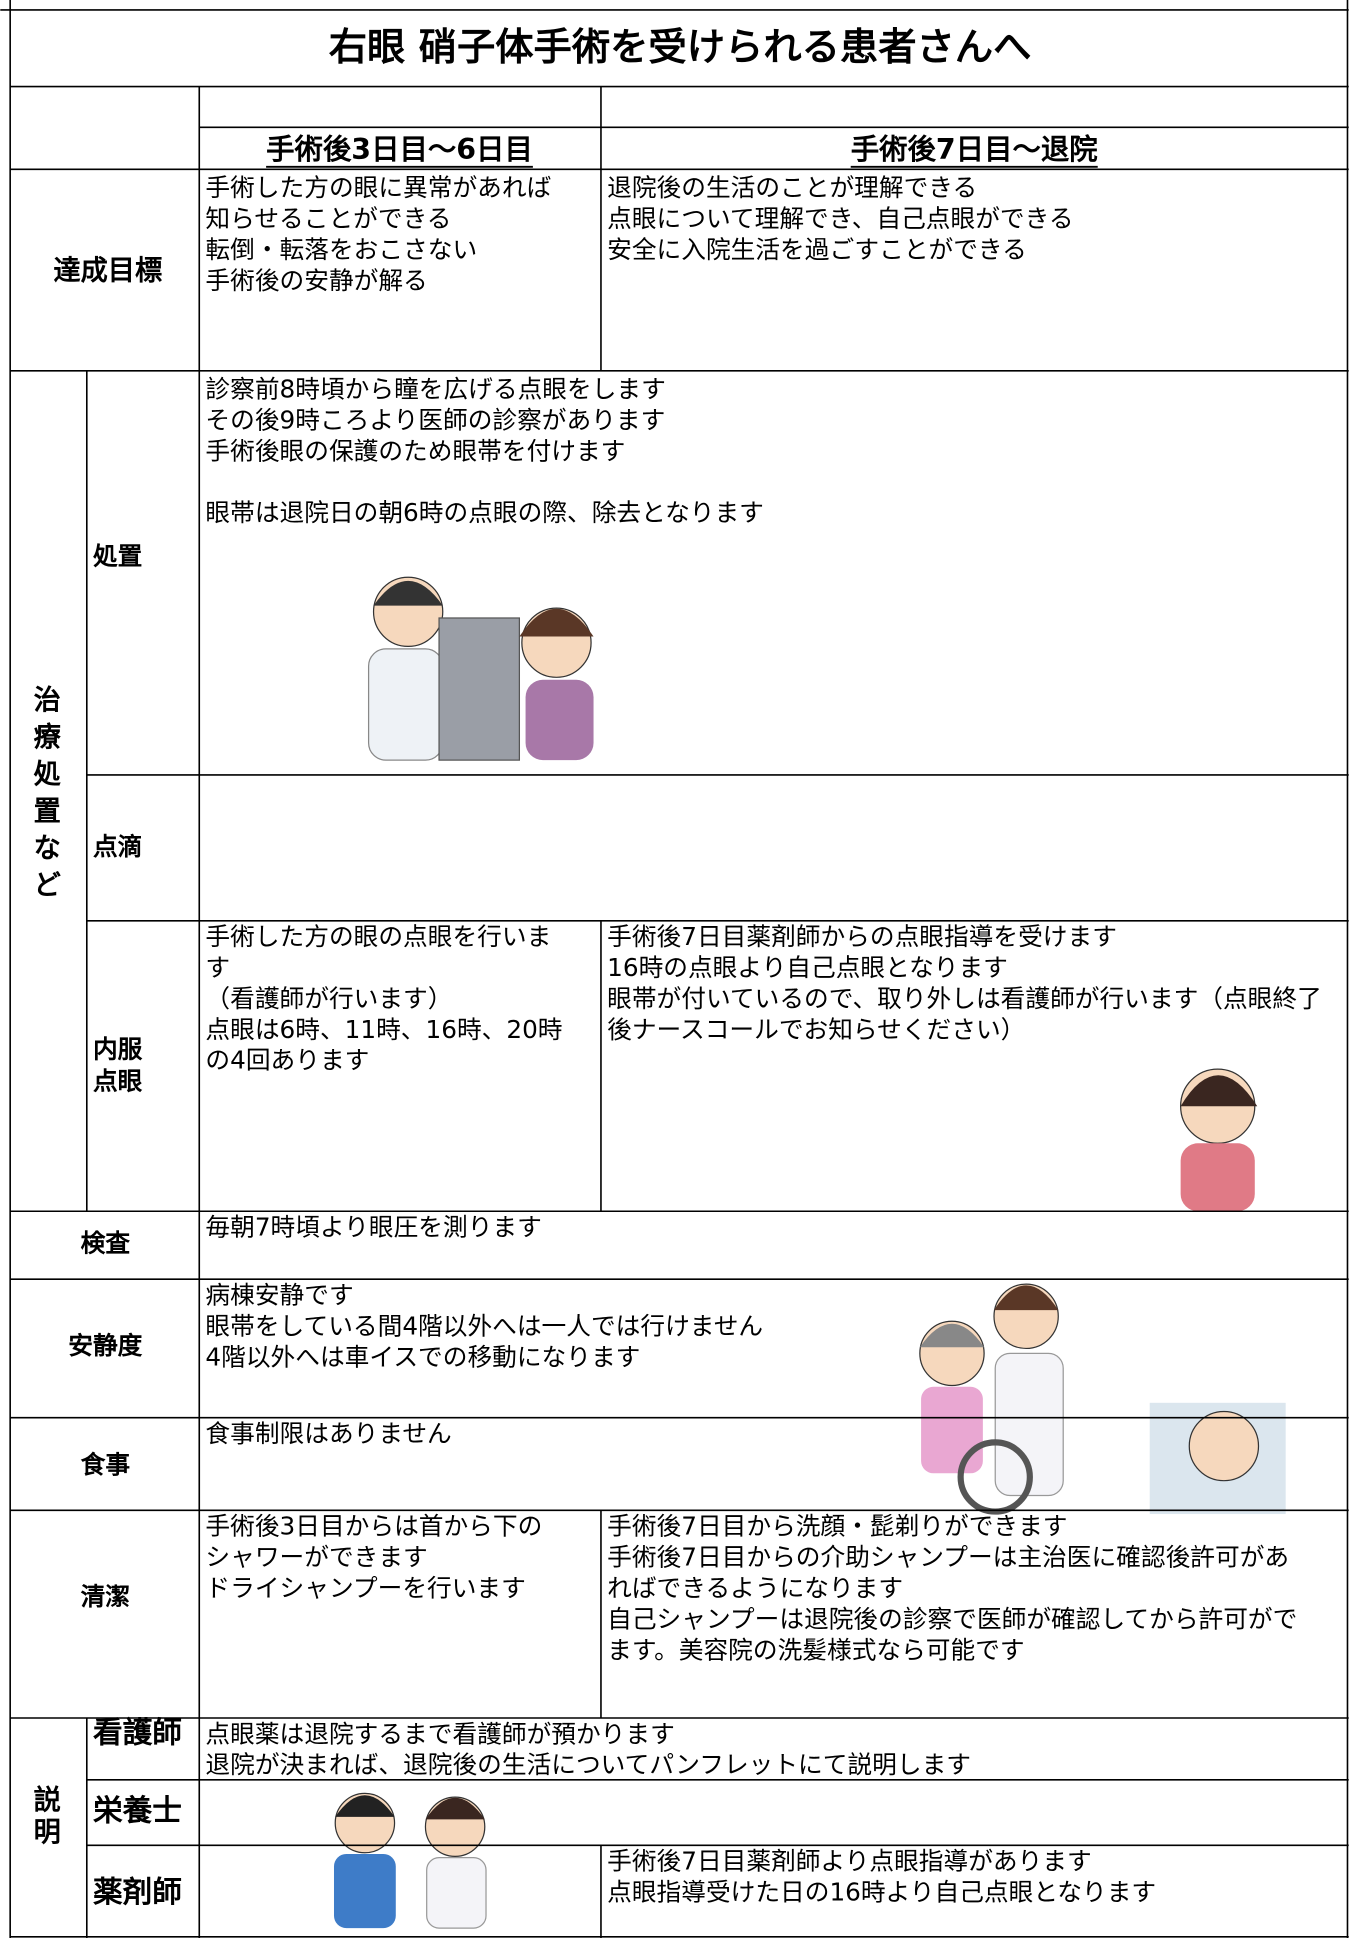 The height and width of the screenshot is (1938, 1349). I want to click on cell-text: 点眼指導受けた日の16時より自己点眼となります, so click(881, 1892).